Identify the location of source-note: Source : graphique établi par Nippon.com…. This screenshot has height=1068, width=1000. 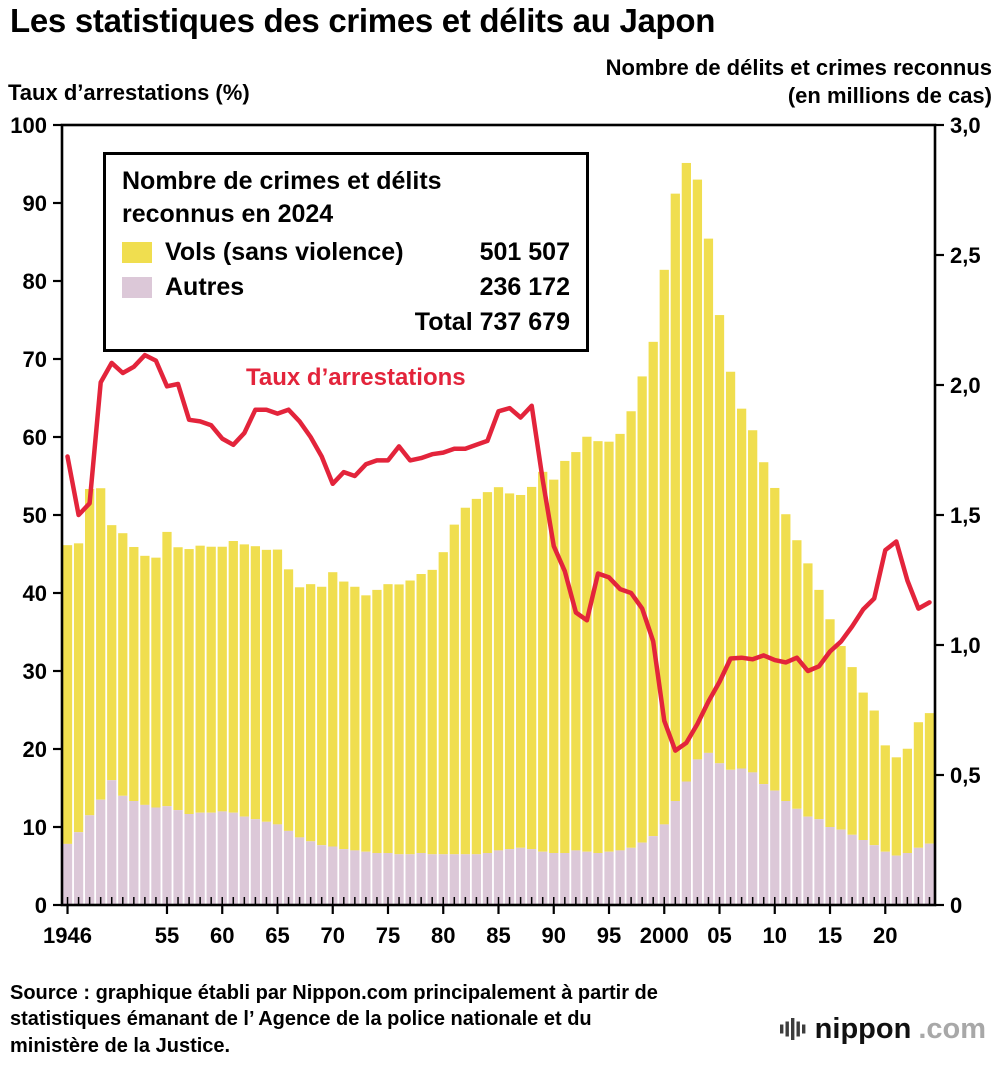
(334, 1019).